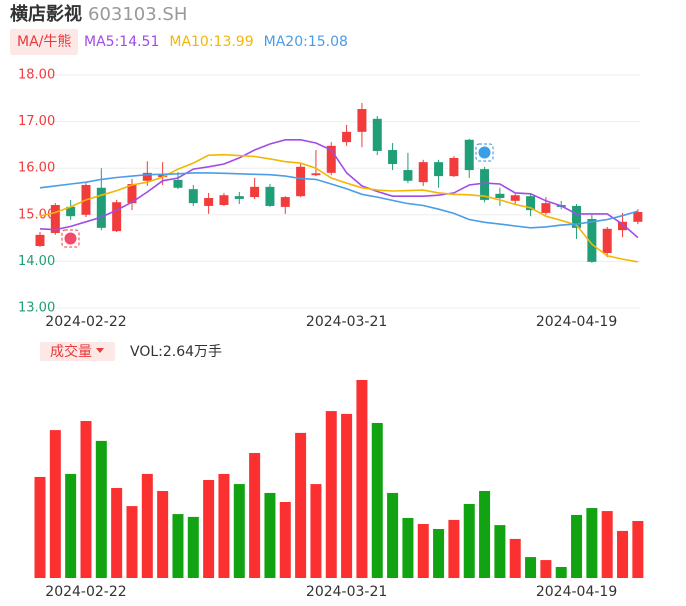 Image resolution: width=686 pixels, height=606 pixels. Describe the element at coordinates (36, 308) in the screenshot. I see `y-tick-label: 13.00` at that location.